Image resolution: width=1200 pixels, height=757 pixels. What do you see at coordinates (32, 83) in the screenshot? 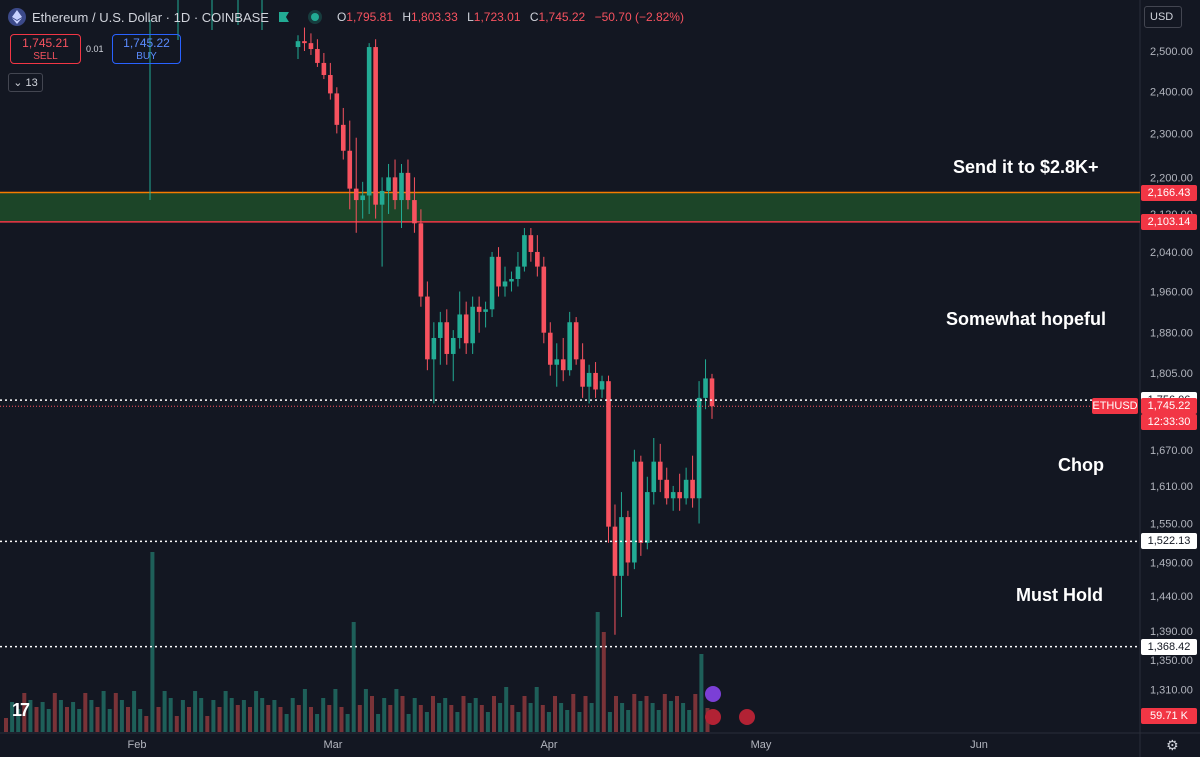
I see `indicator-count: 13` at bounding box center [32, 83].